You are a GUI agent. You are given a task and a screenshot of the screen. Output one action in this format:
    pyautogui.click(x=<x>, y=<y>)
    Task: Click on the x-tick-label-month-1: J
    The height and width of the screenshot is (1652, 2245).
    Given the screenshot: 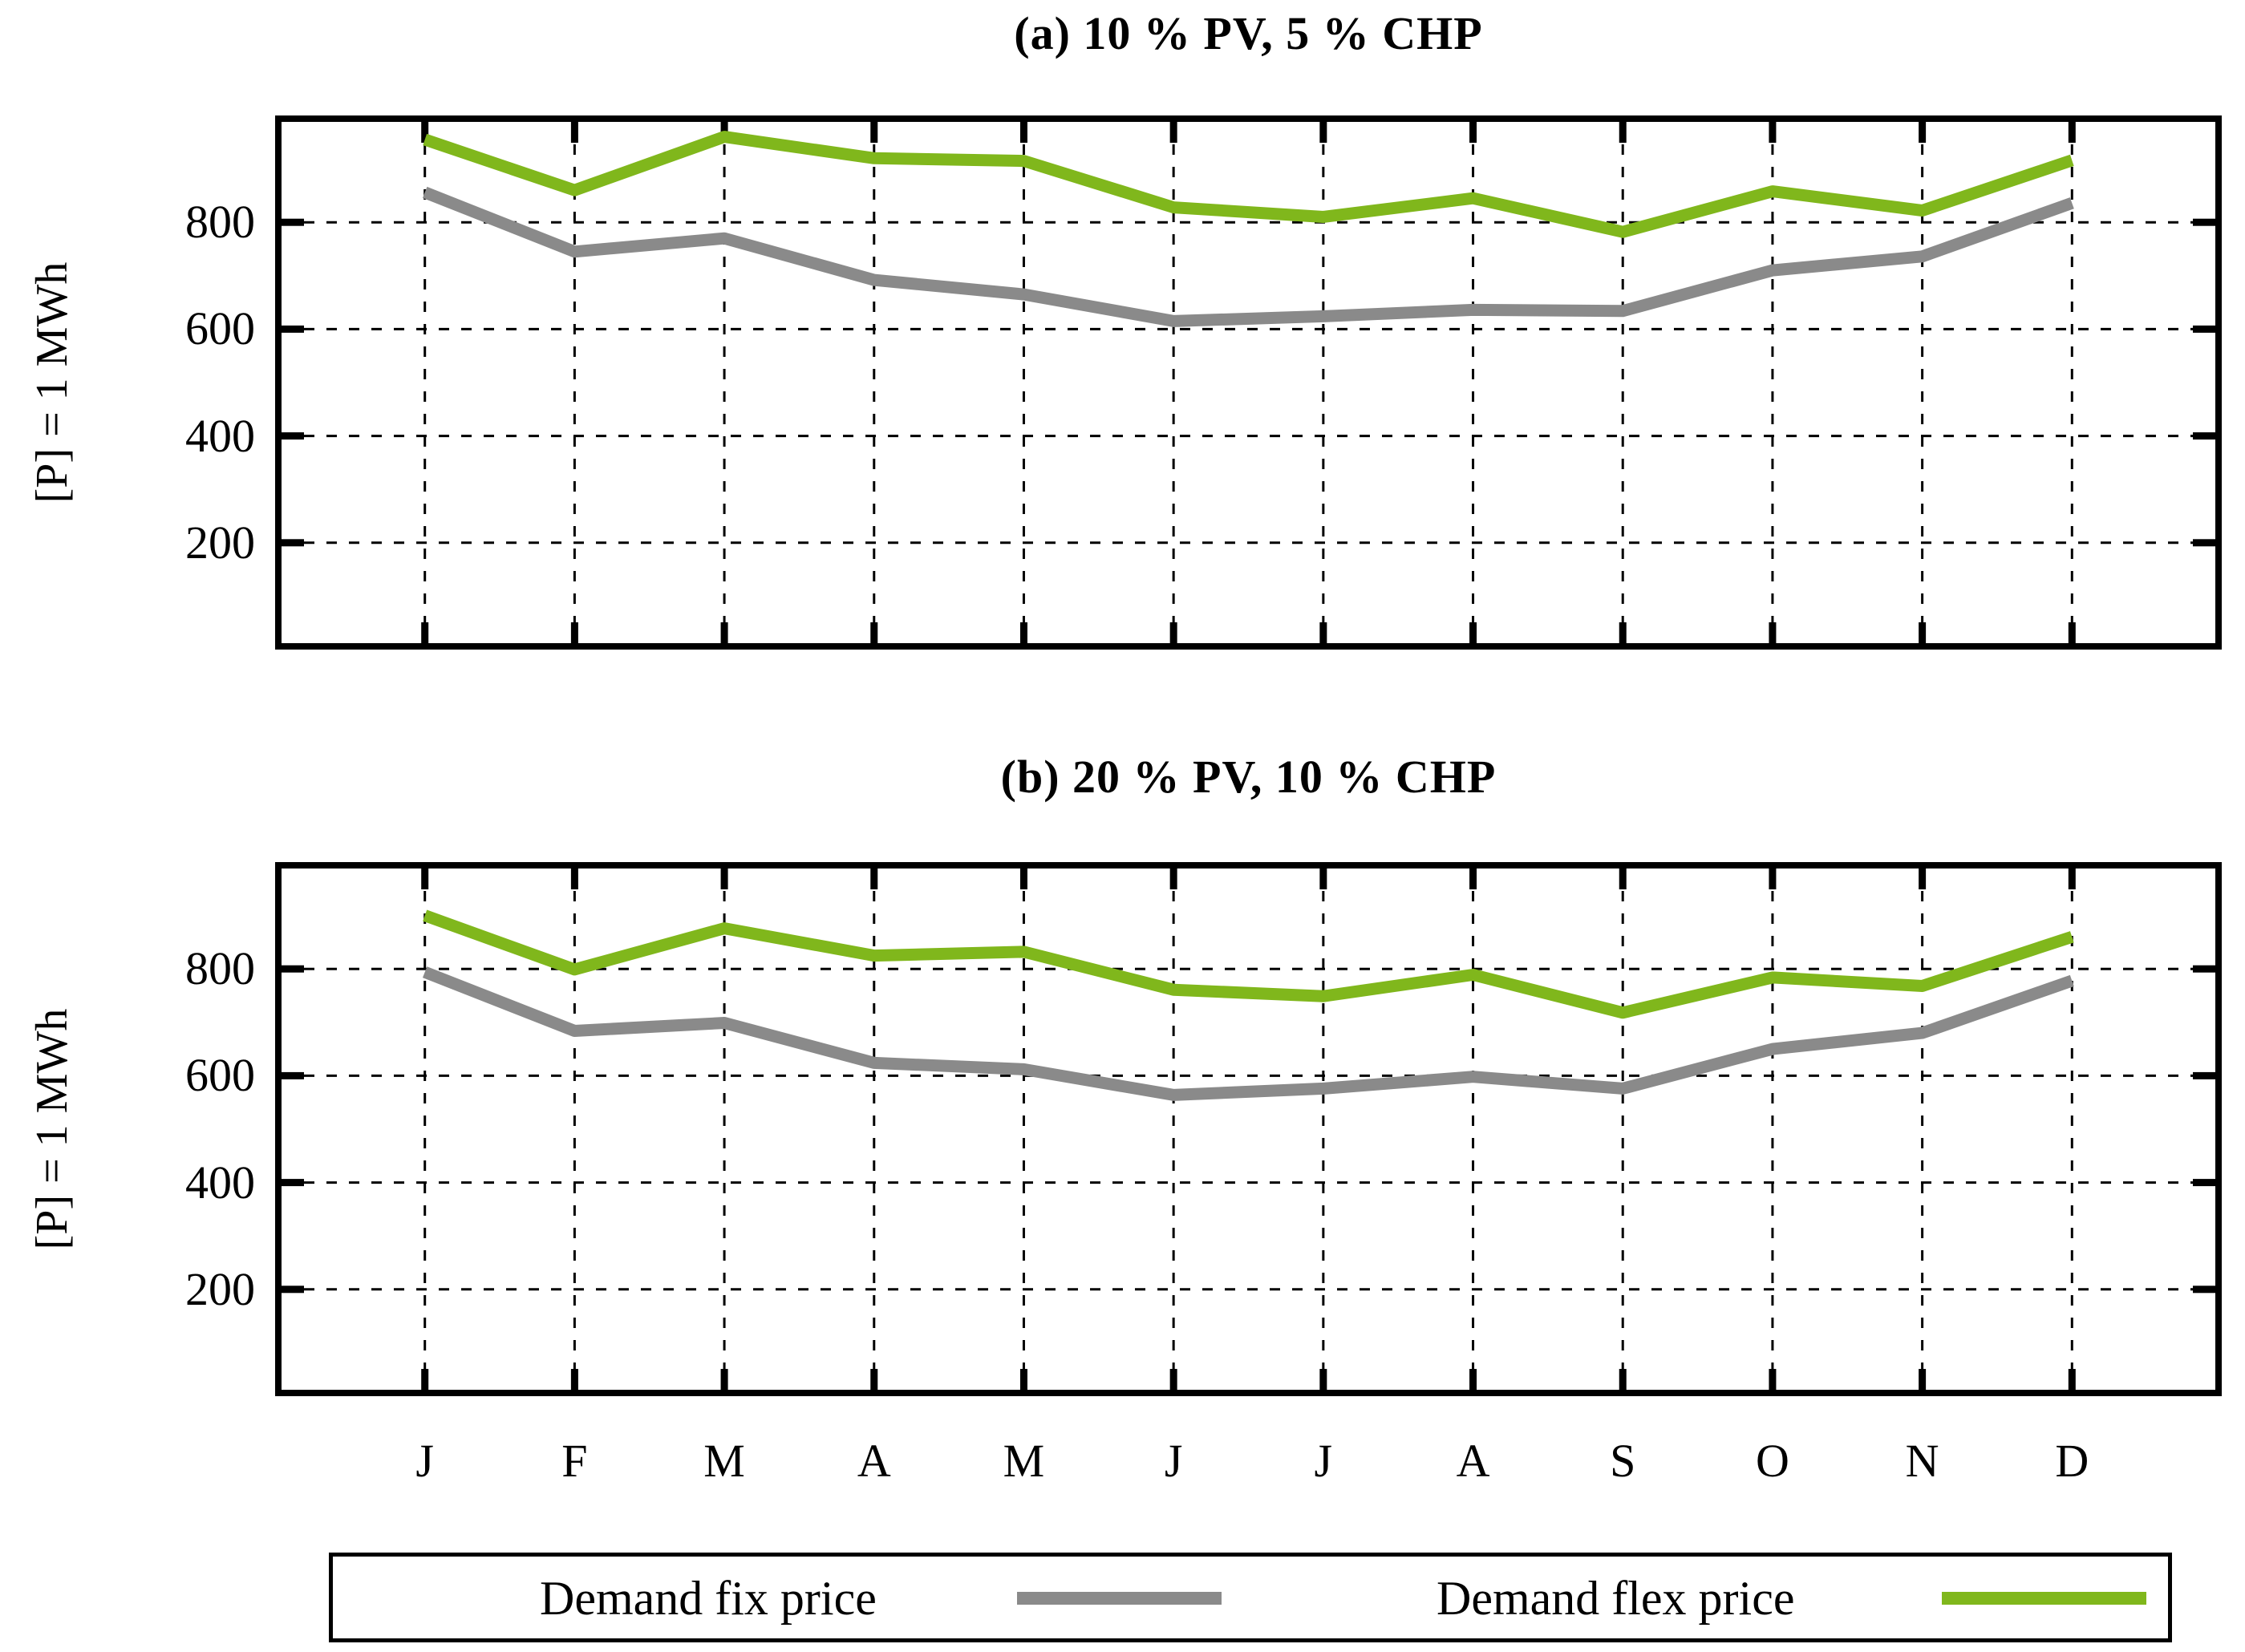 What is the action you would take?
    pyautogui.click(x=424, y=1461)
    